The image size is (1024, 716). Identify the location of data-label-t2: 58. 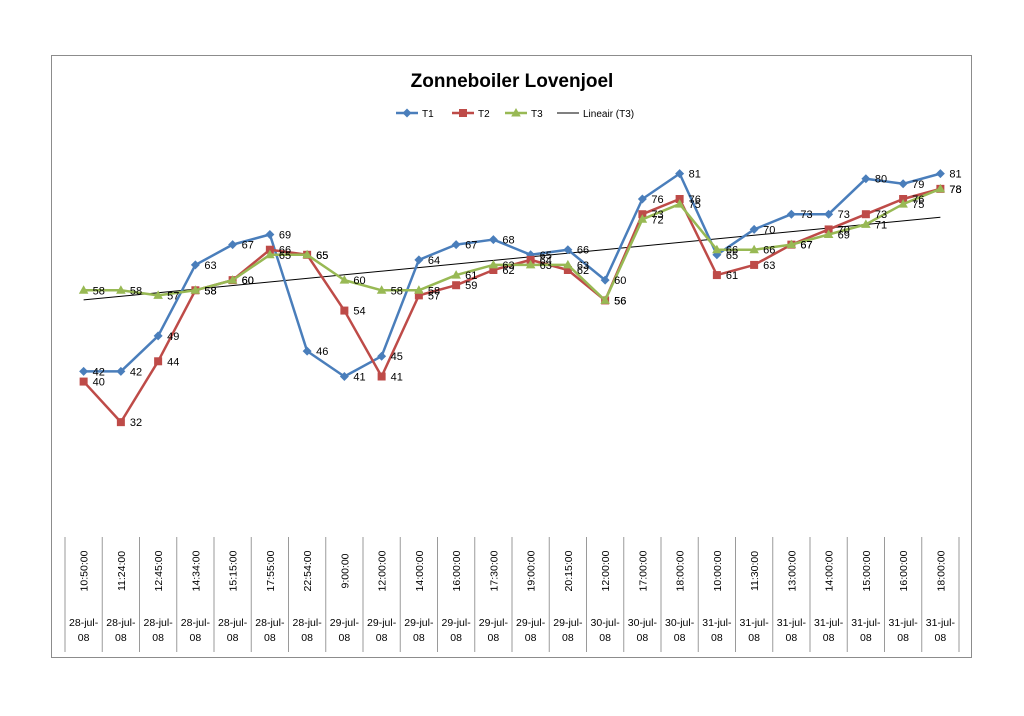
(210, 291).